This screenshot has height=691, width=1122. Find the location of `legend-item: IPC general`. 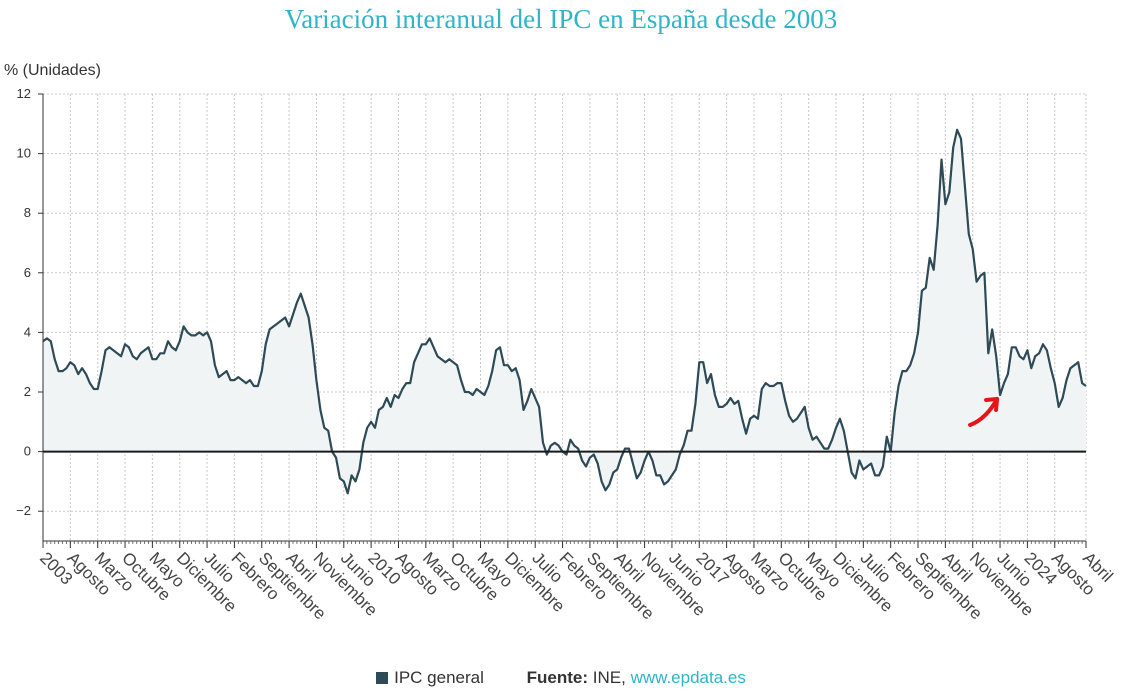

legend-item: IPC general is located at coordinates (432, 677).